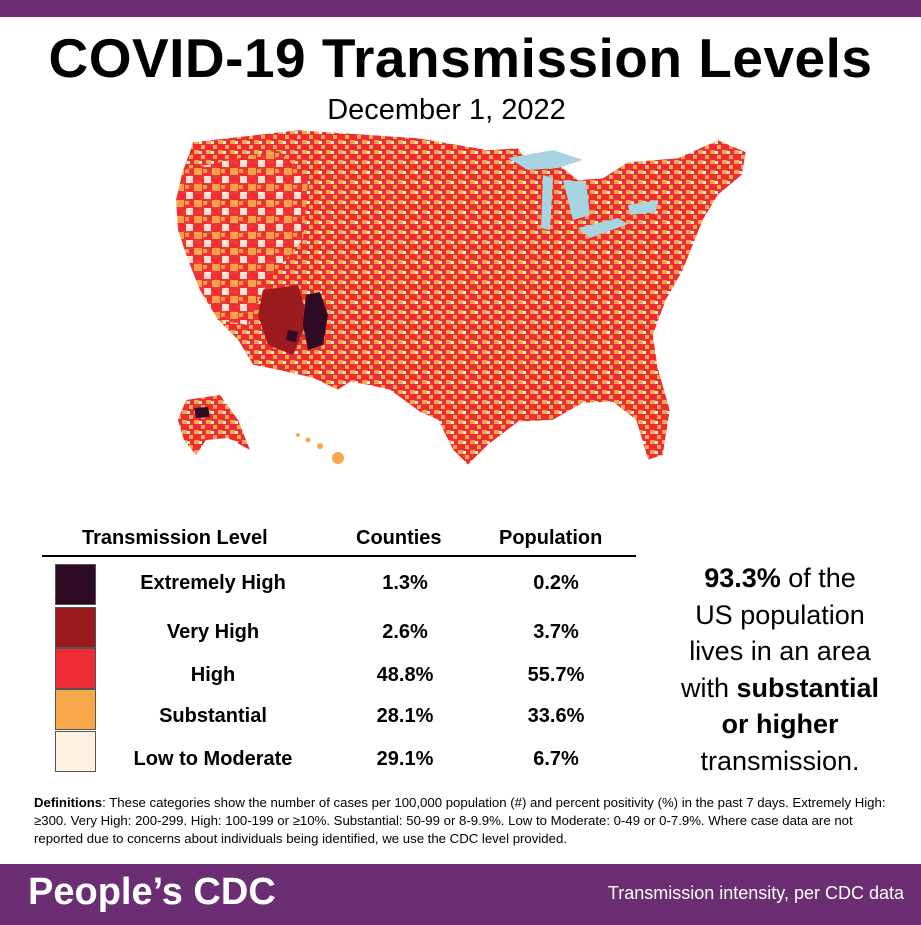  I want to click on table-rule, so click(339, 556).